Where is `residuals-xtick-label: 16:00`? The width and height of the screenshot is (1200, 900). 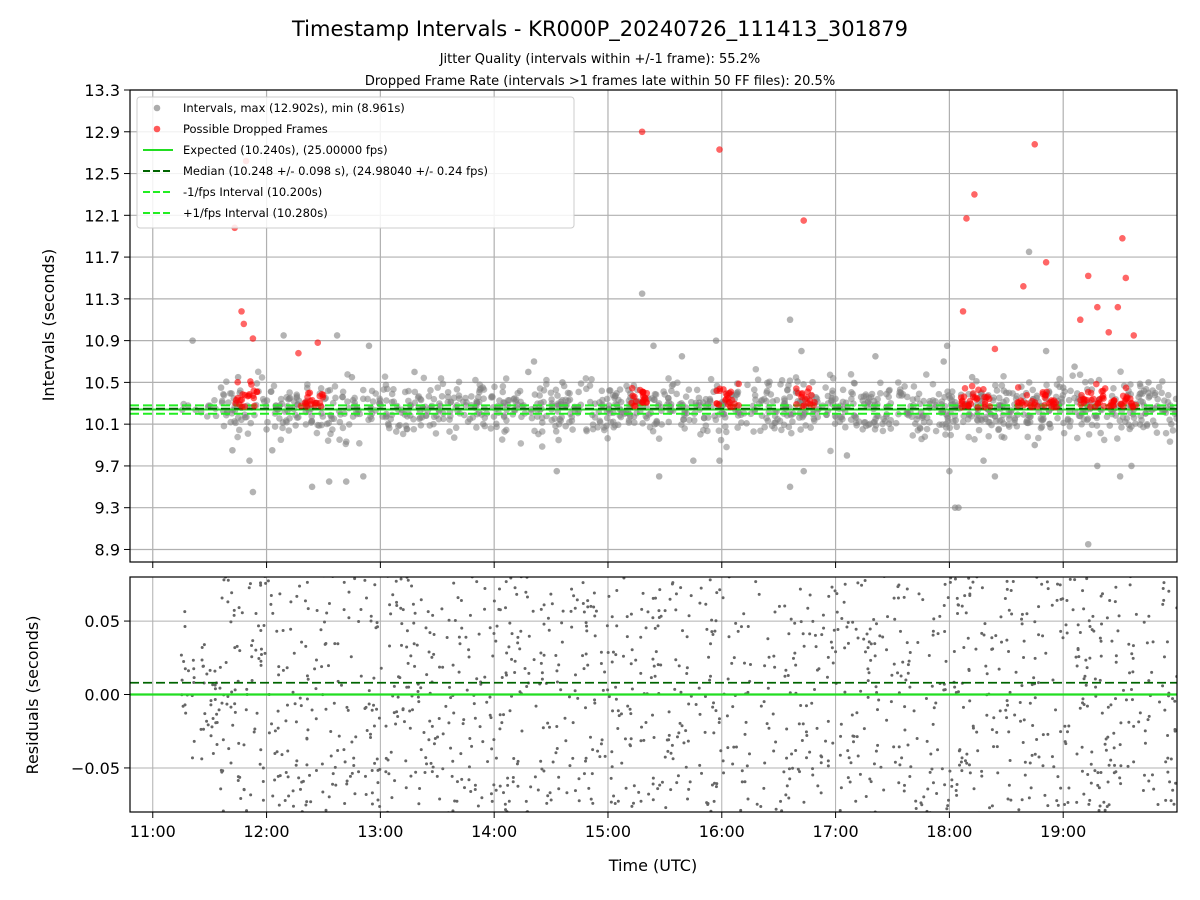
residuals-xtick-label: 16:00 is located at coordinates (722, 831).